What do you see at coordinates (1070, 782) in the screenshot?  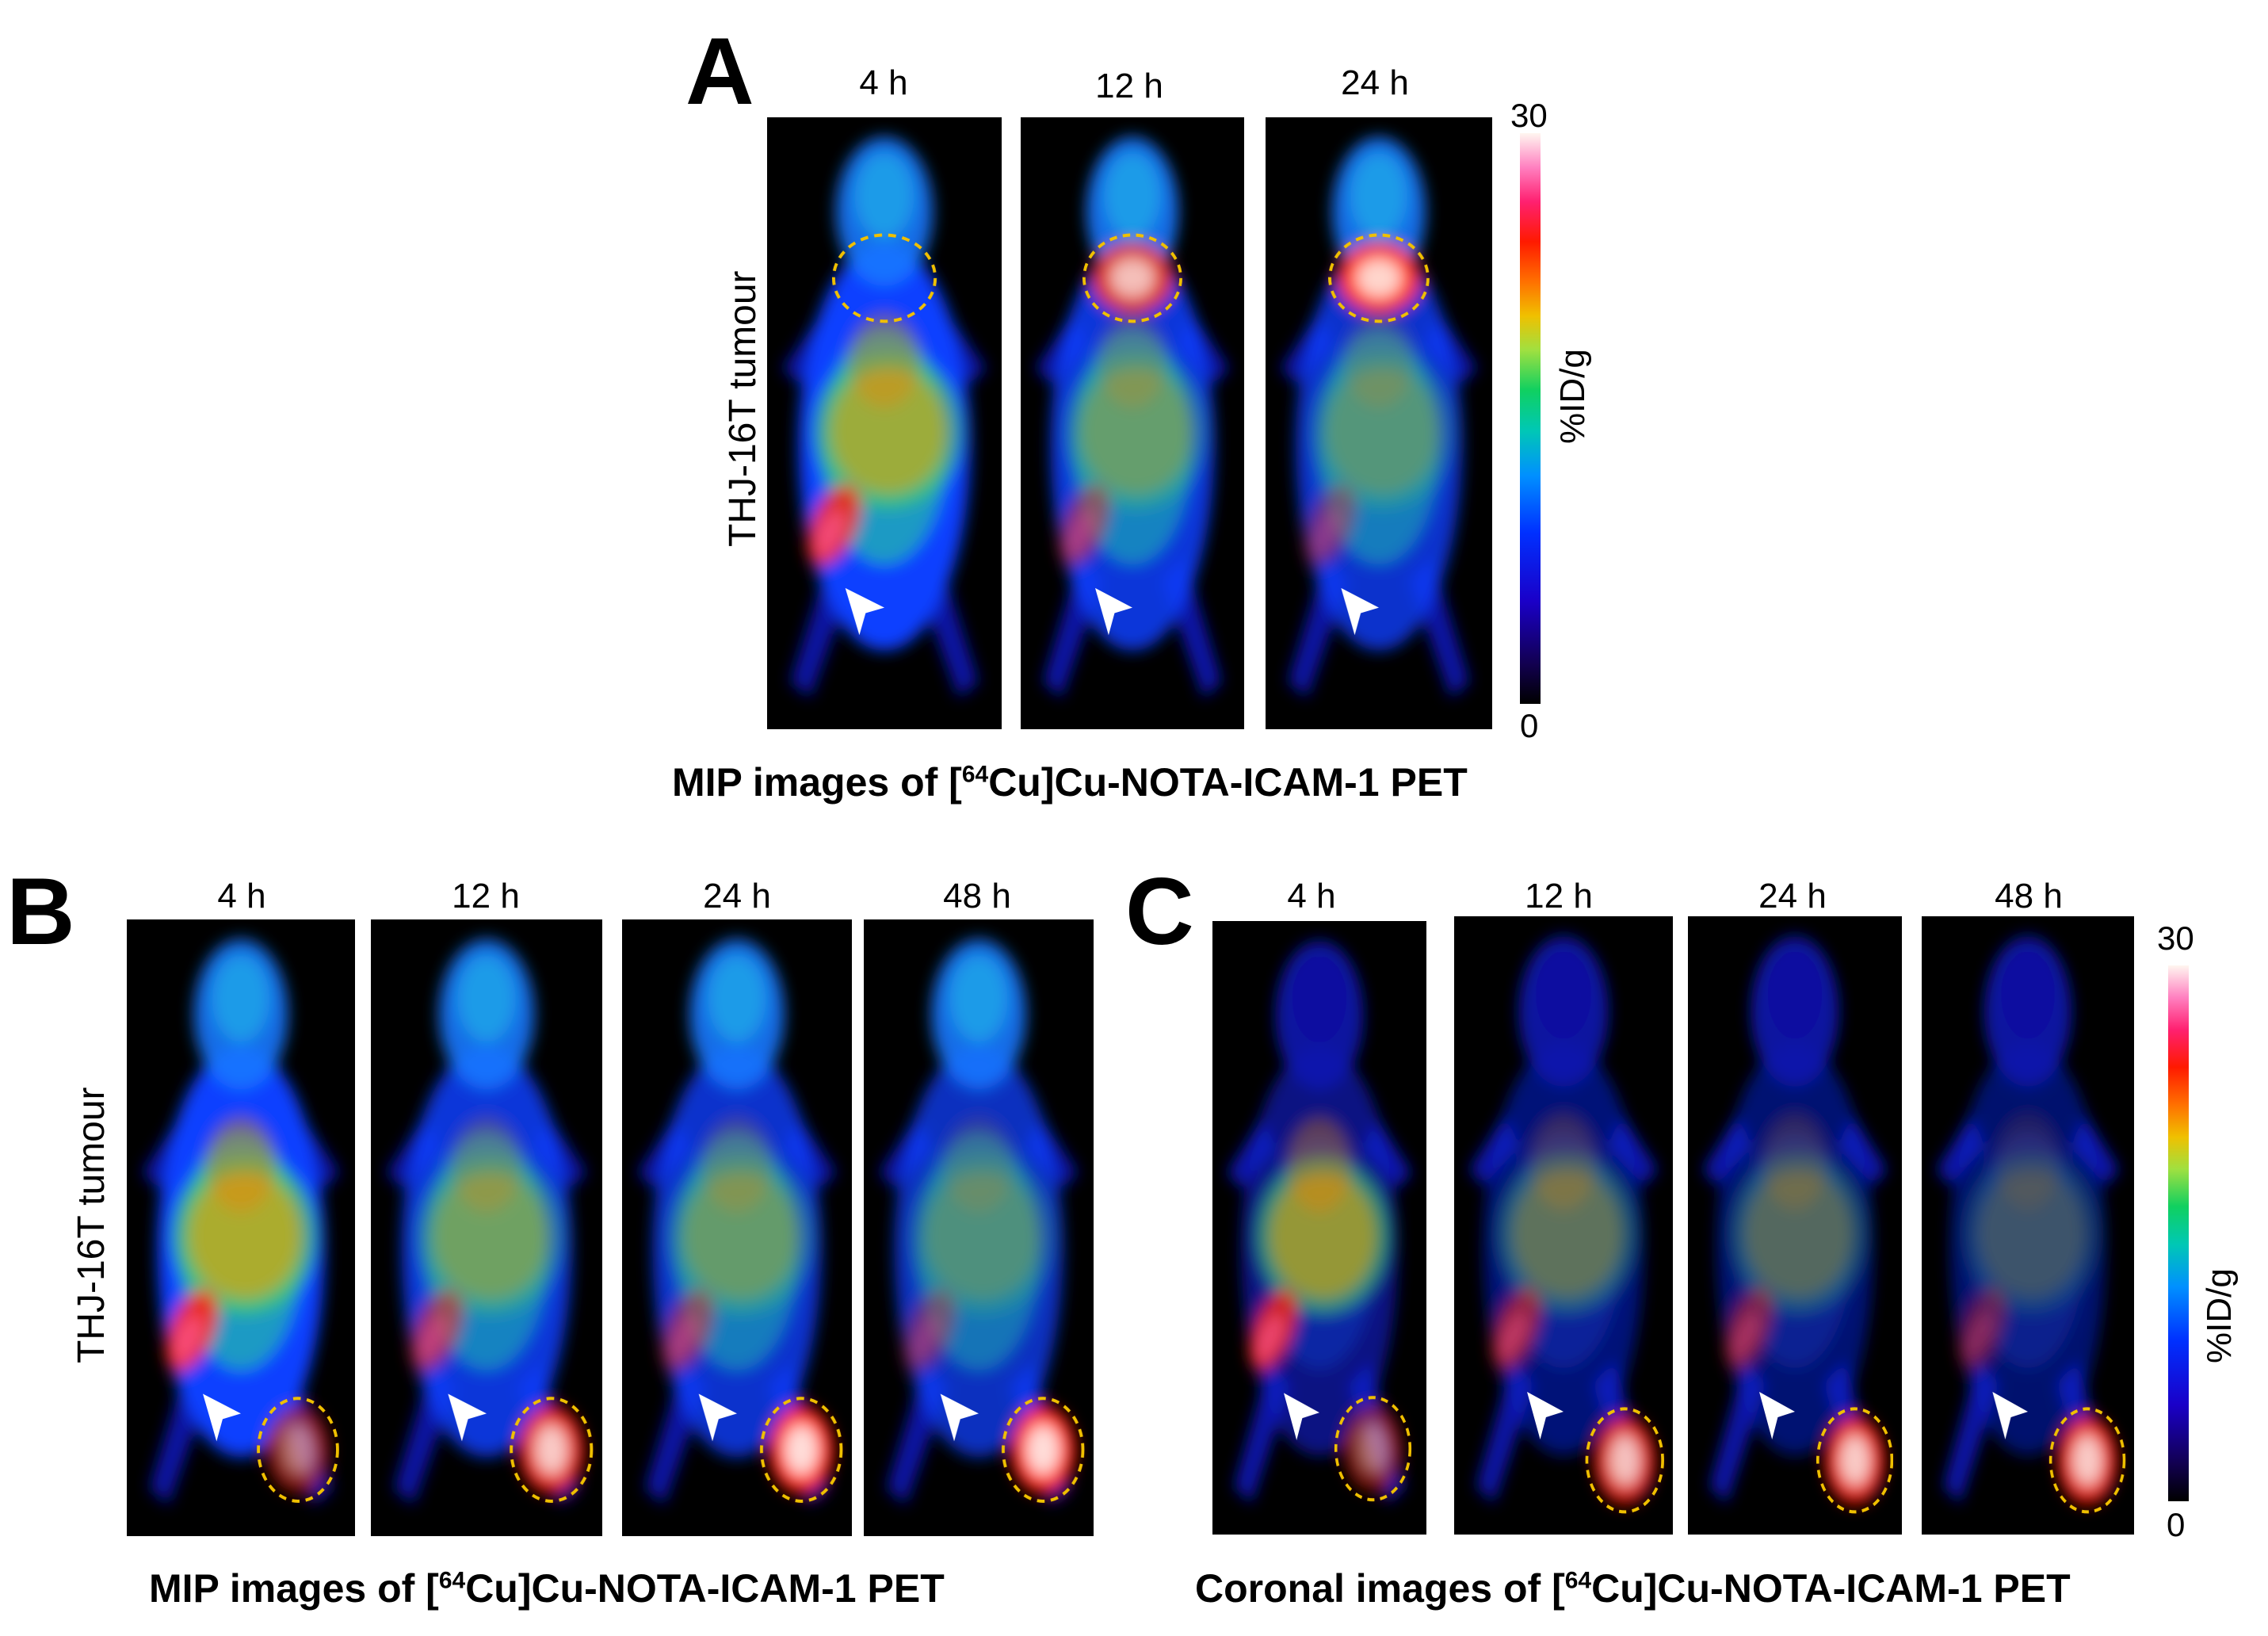 I see `panel-a-caption: MIP images of [64Cu]Cu-NOTA-ICAM-1 PET` at bounding box center [1070, 782].